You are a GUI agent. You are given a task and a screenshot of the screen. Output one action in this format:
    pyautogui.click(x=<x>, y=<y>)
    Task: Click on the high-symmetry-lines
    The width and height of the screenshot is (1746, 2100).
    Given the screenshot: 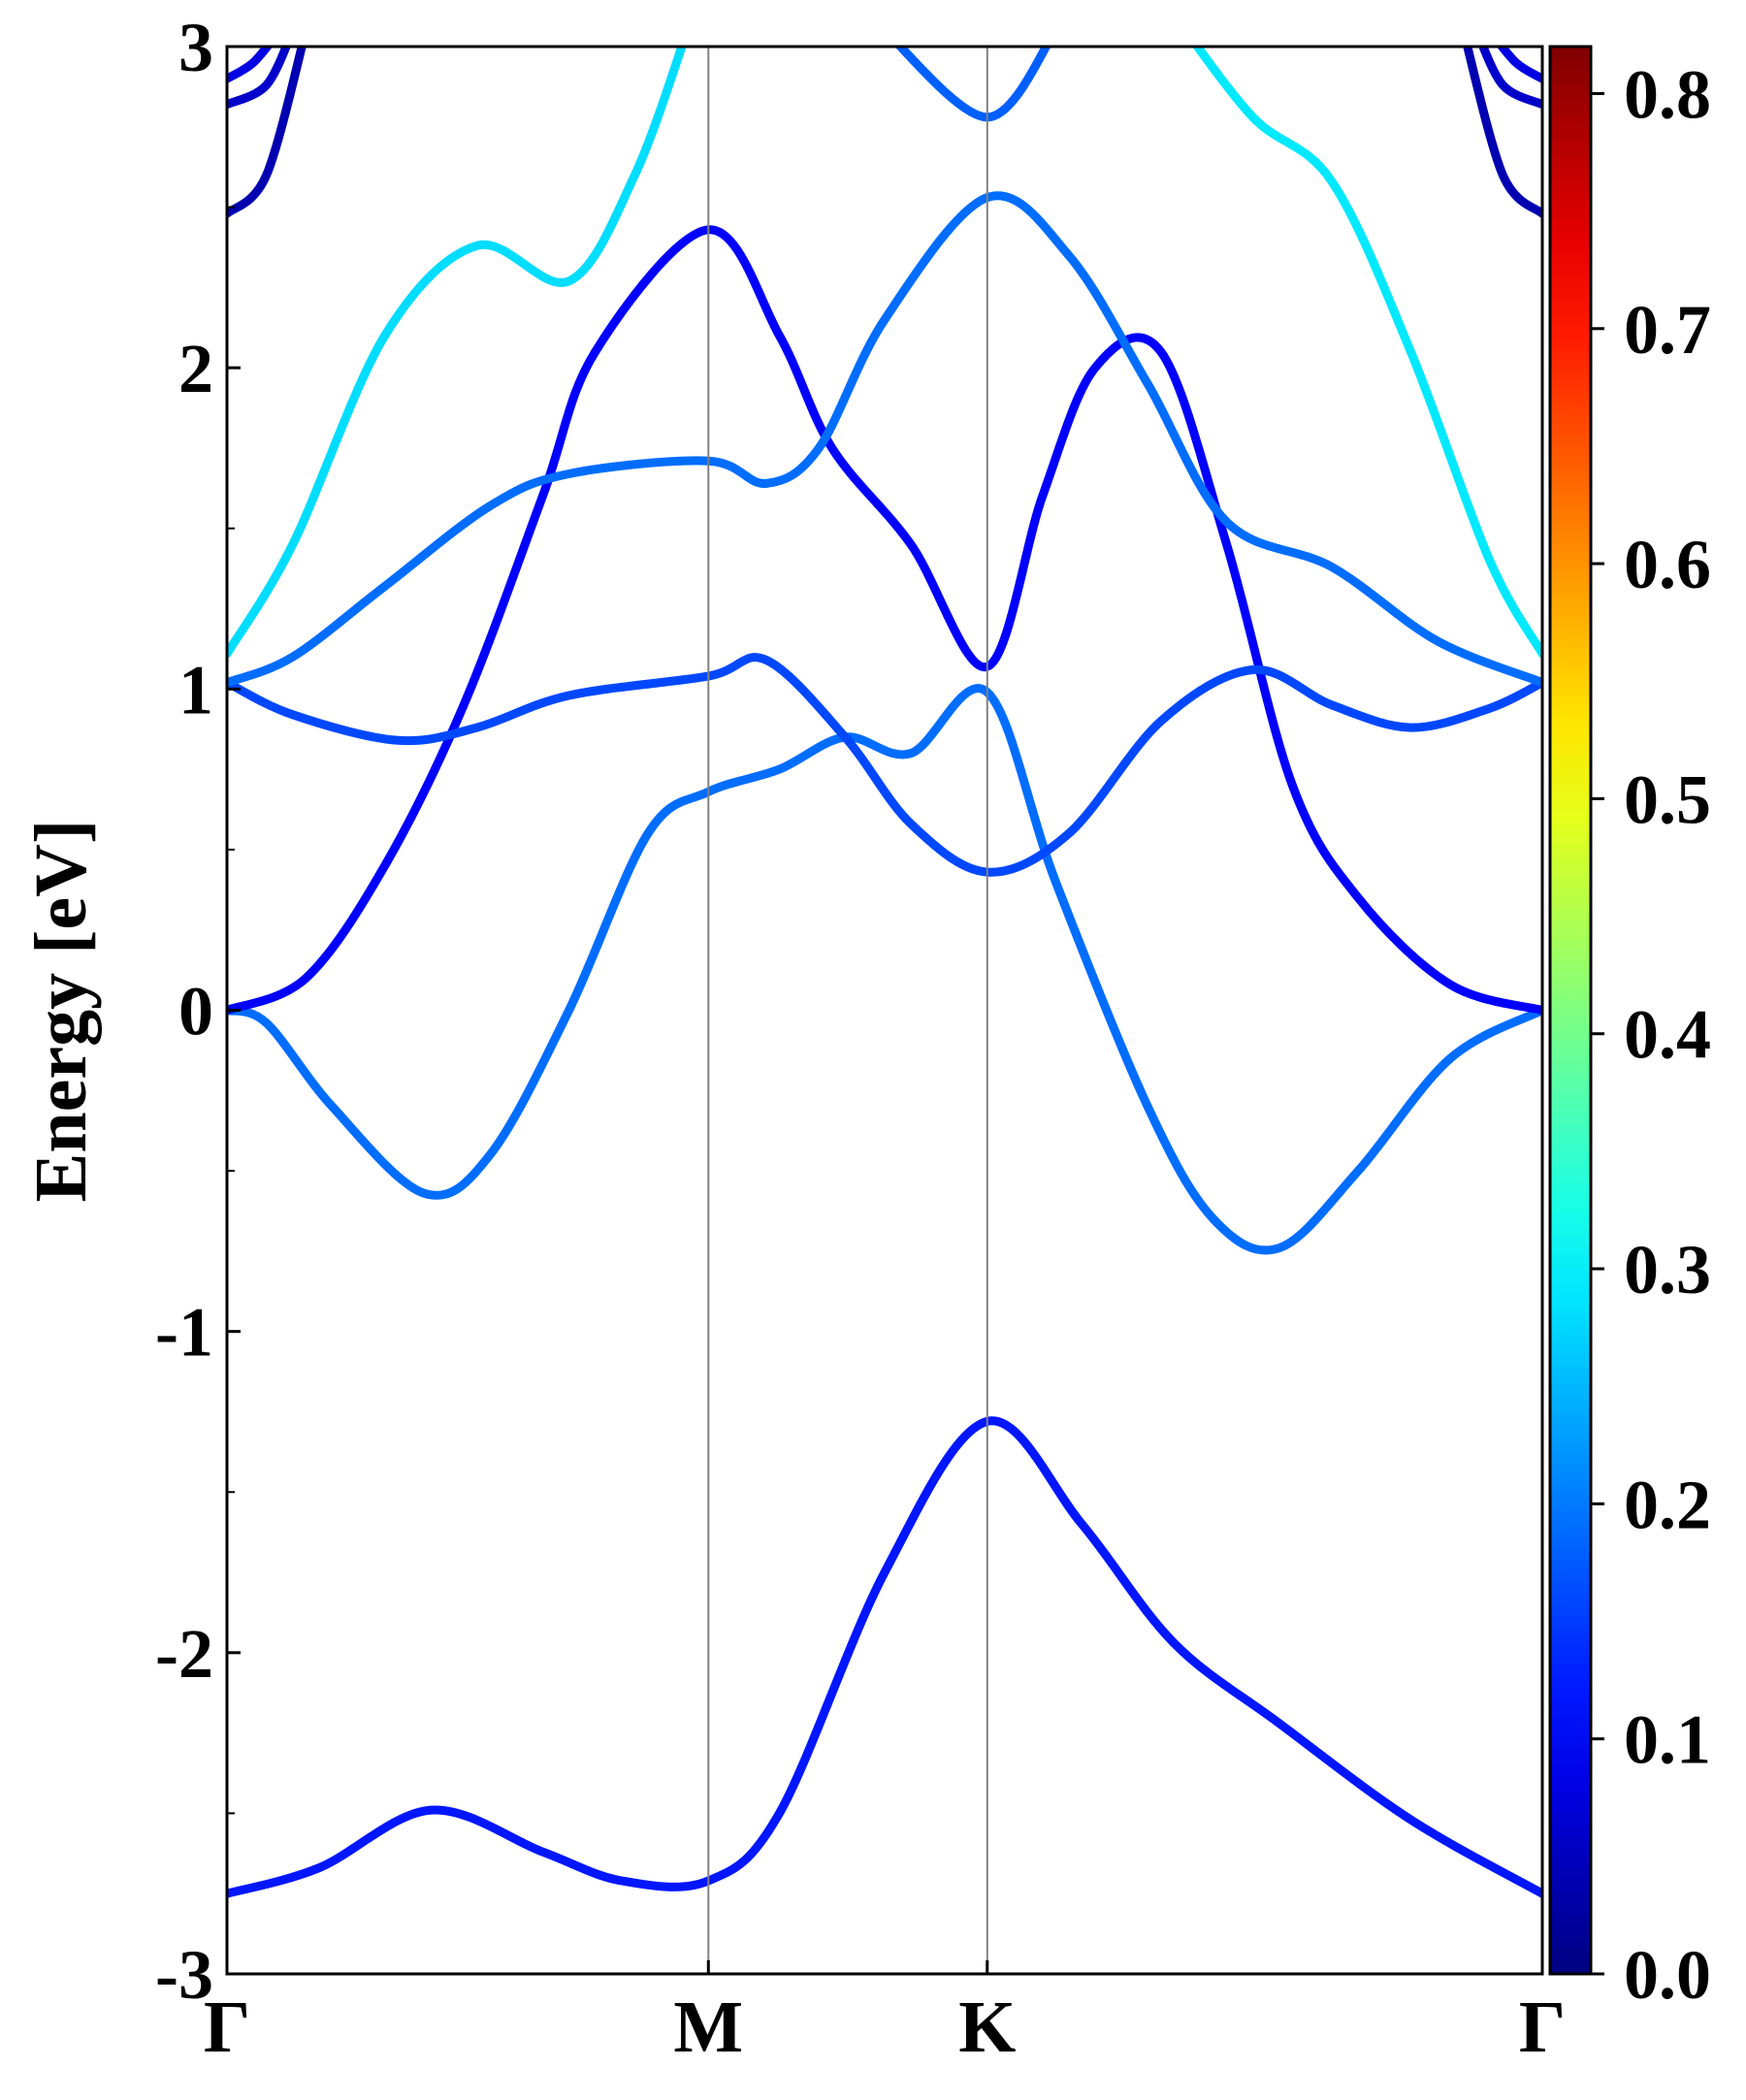 What is the action you would take?
    pyautogui.click(x=847, y=1010)
    